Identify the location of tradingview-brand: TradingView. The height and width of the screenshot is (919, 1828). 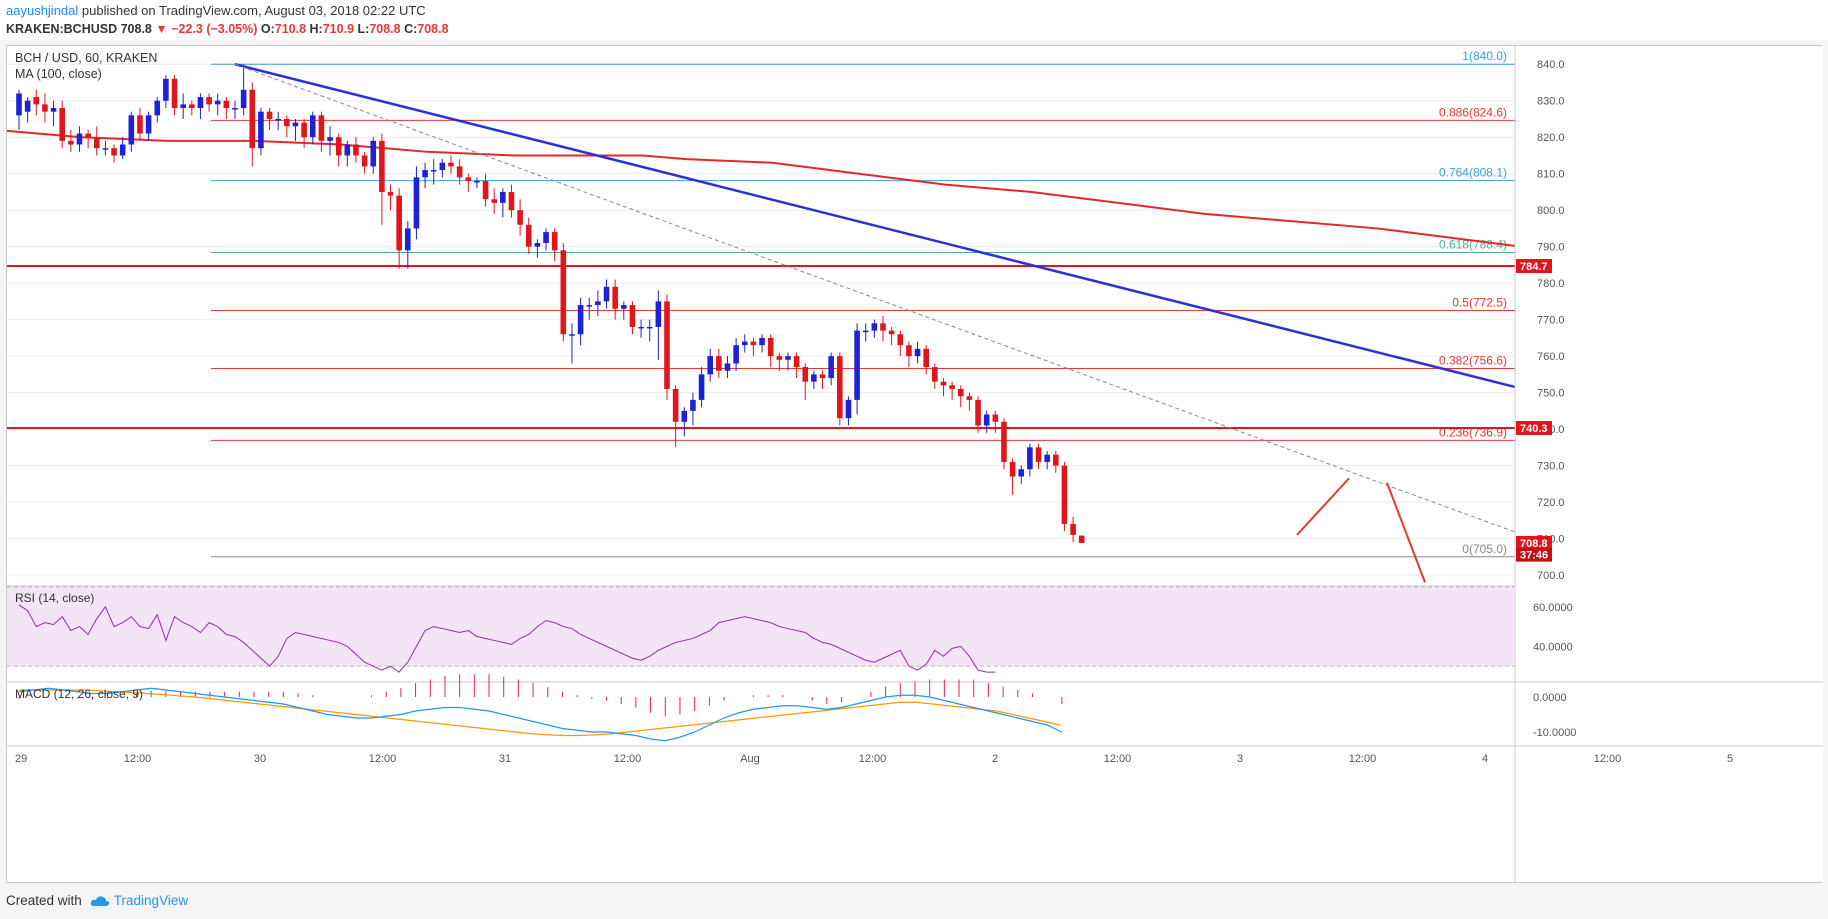
(151, 900).